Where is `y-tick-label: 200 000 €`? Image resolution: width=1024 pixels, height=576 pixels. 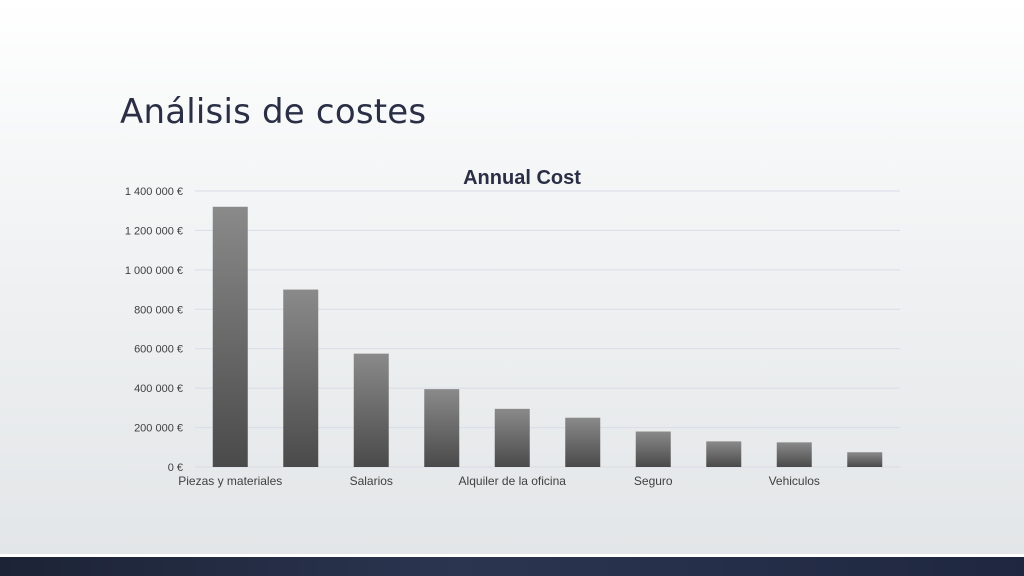
y-tick-label: 200 000 € is located at coordinates (158, 429).